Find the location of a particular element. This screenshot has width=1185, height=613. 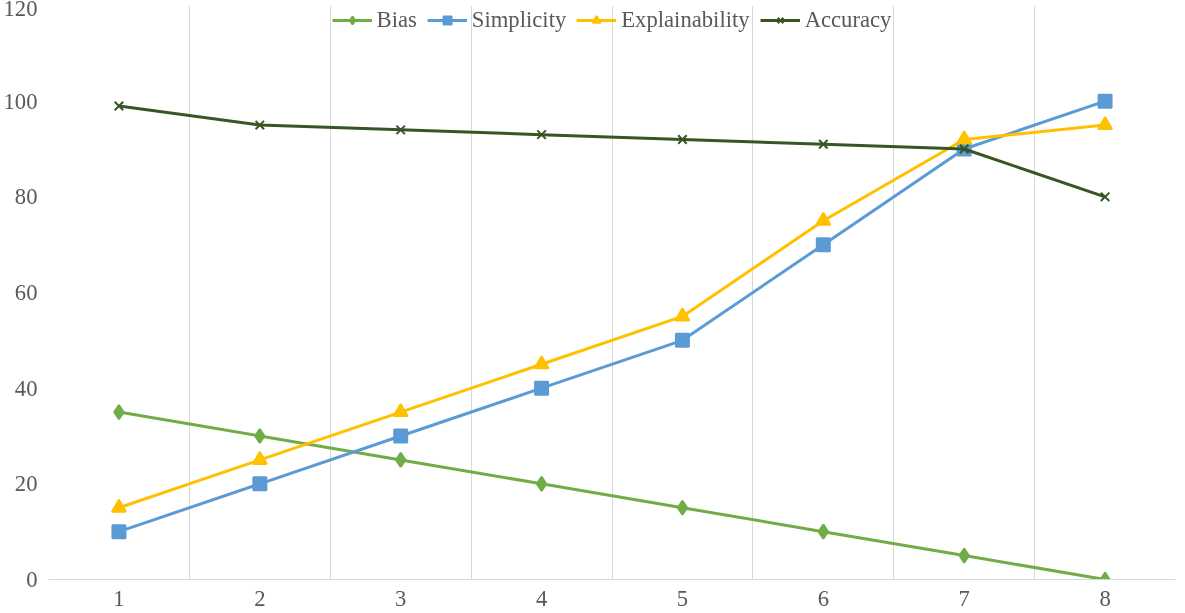

y-tick-label: 40 is located at coordinates (26, 388).